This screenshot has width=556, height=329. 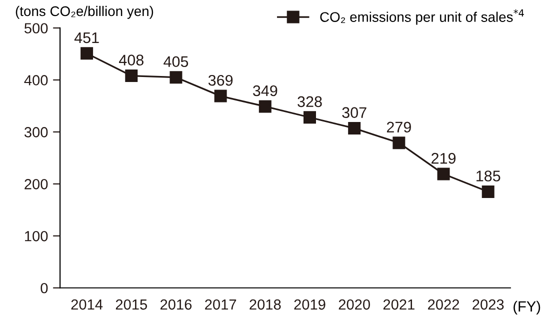 I want to click on data-label: 405, so click(x=176, y=62).